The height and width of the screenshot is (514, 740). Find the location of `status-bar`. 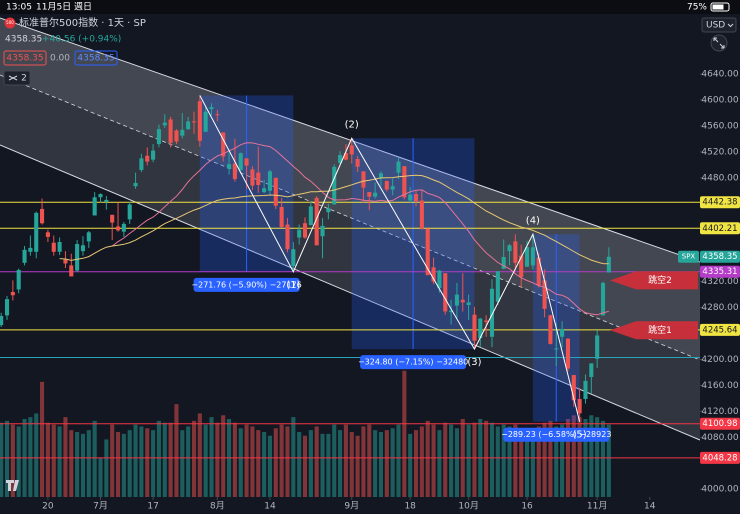

status-bar is located at coordinates (370, 7).